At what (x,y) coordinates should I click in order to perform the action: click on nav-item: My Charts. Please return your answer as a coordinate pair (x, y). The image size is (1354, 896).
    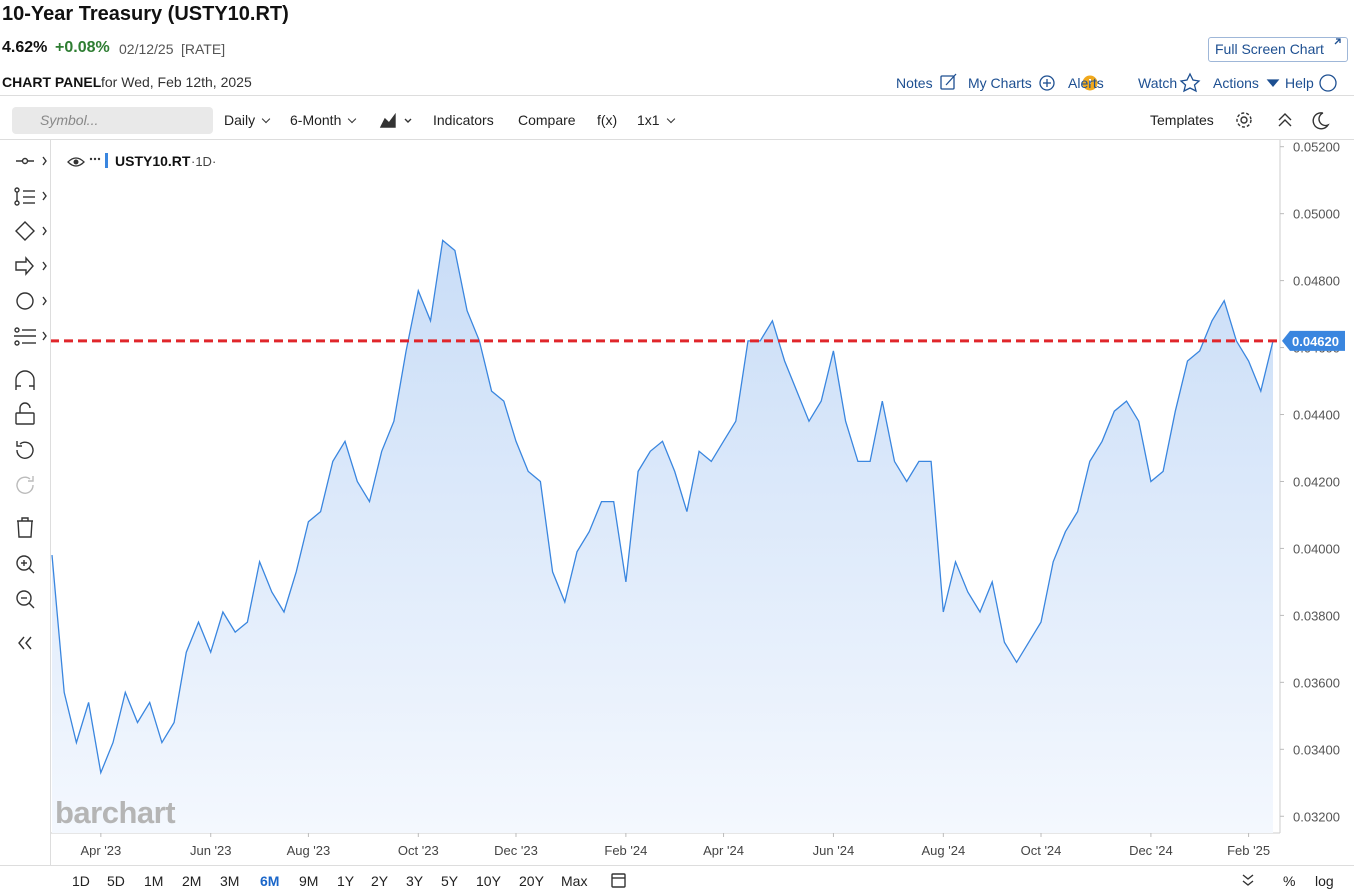
    Looking at the image, I should click on (1000, 83).